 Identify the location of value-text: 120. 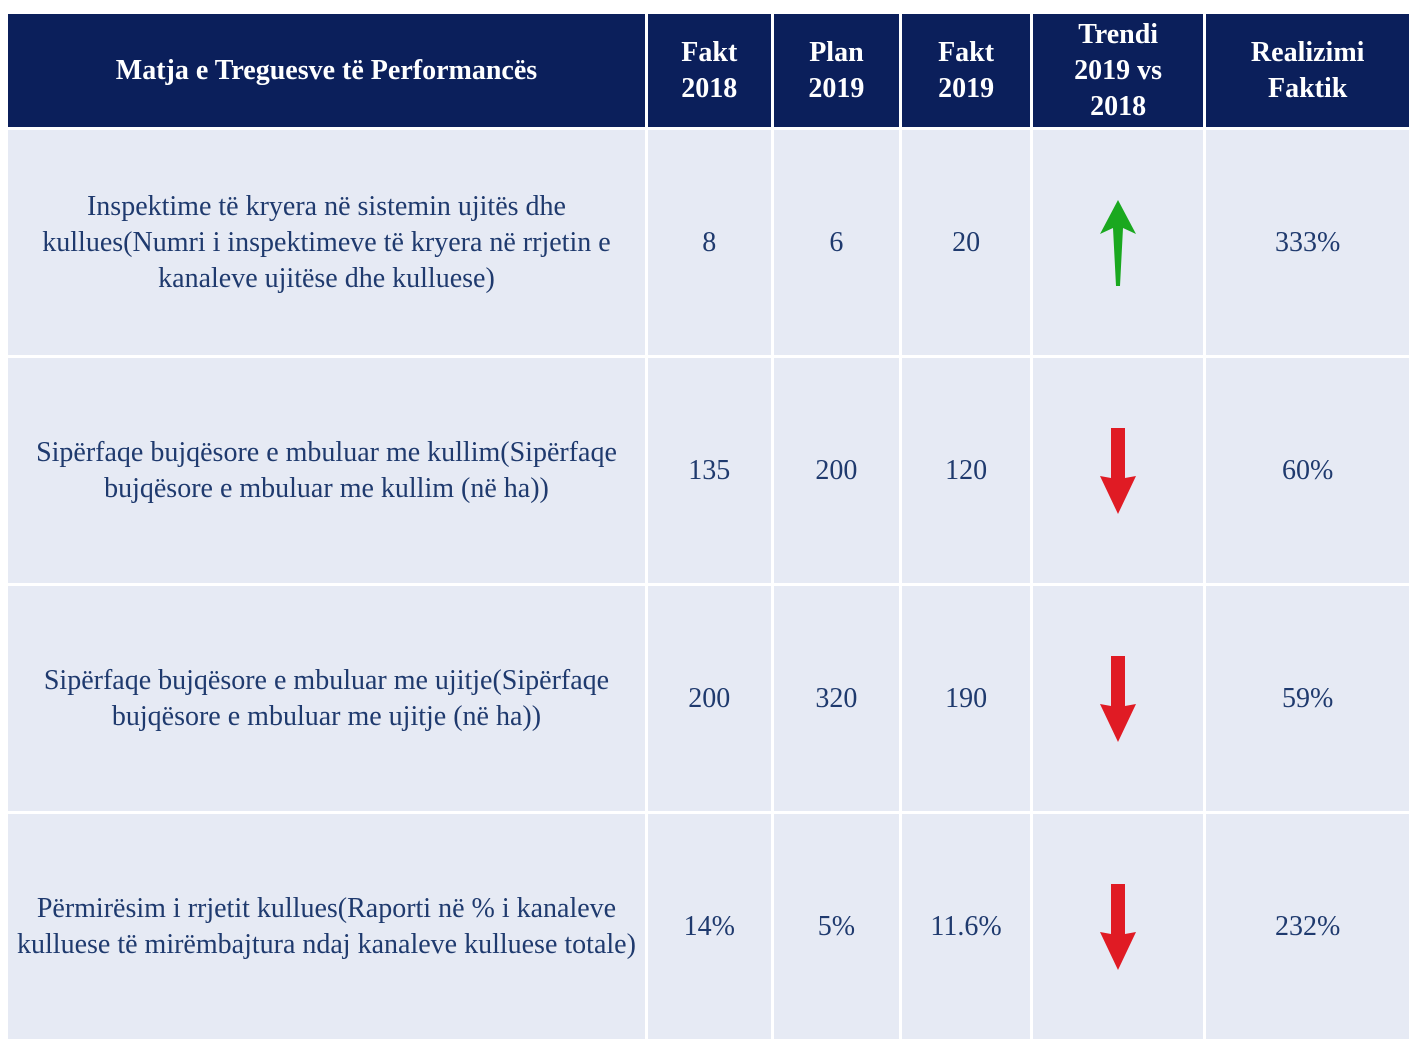
(966, 470).